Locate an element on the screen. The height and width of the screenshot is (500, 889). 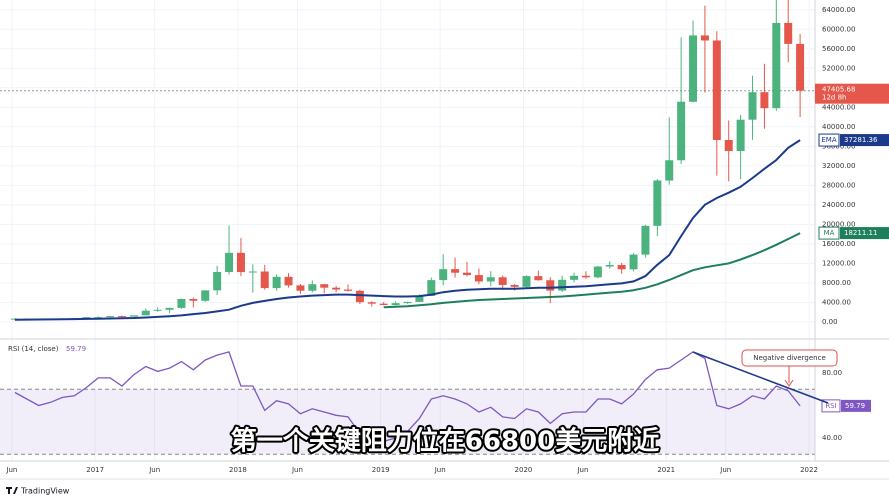
rsi-tag-name: RSI is located at coordinates (830, 406).